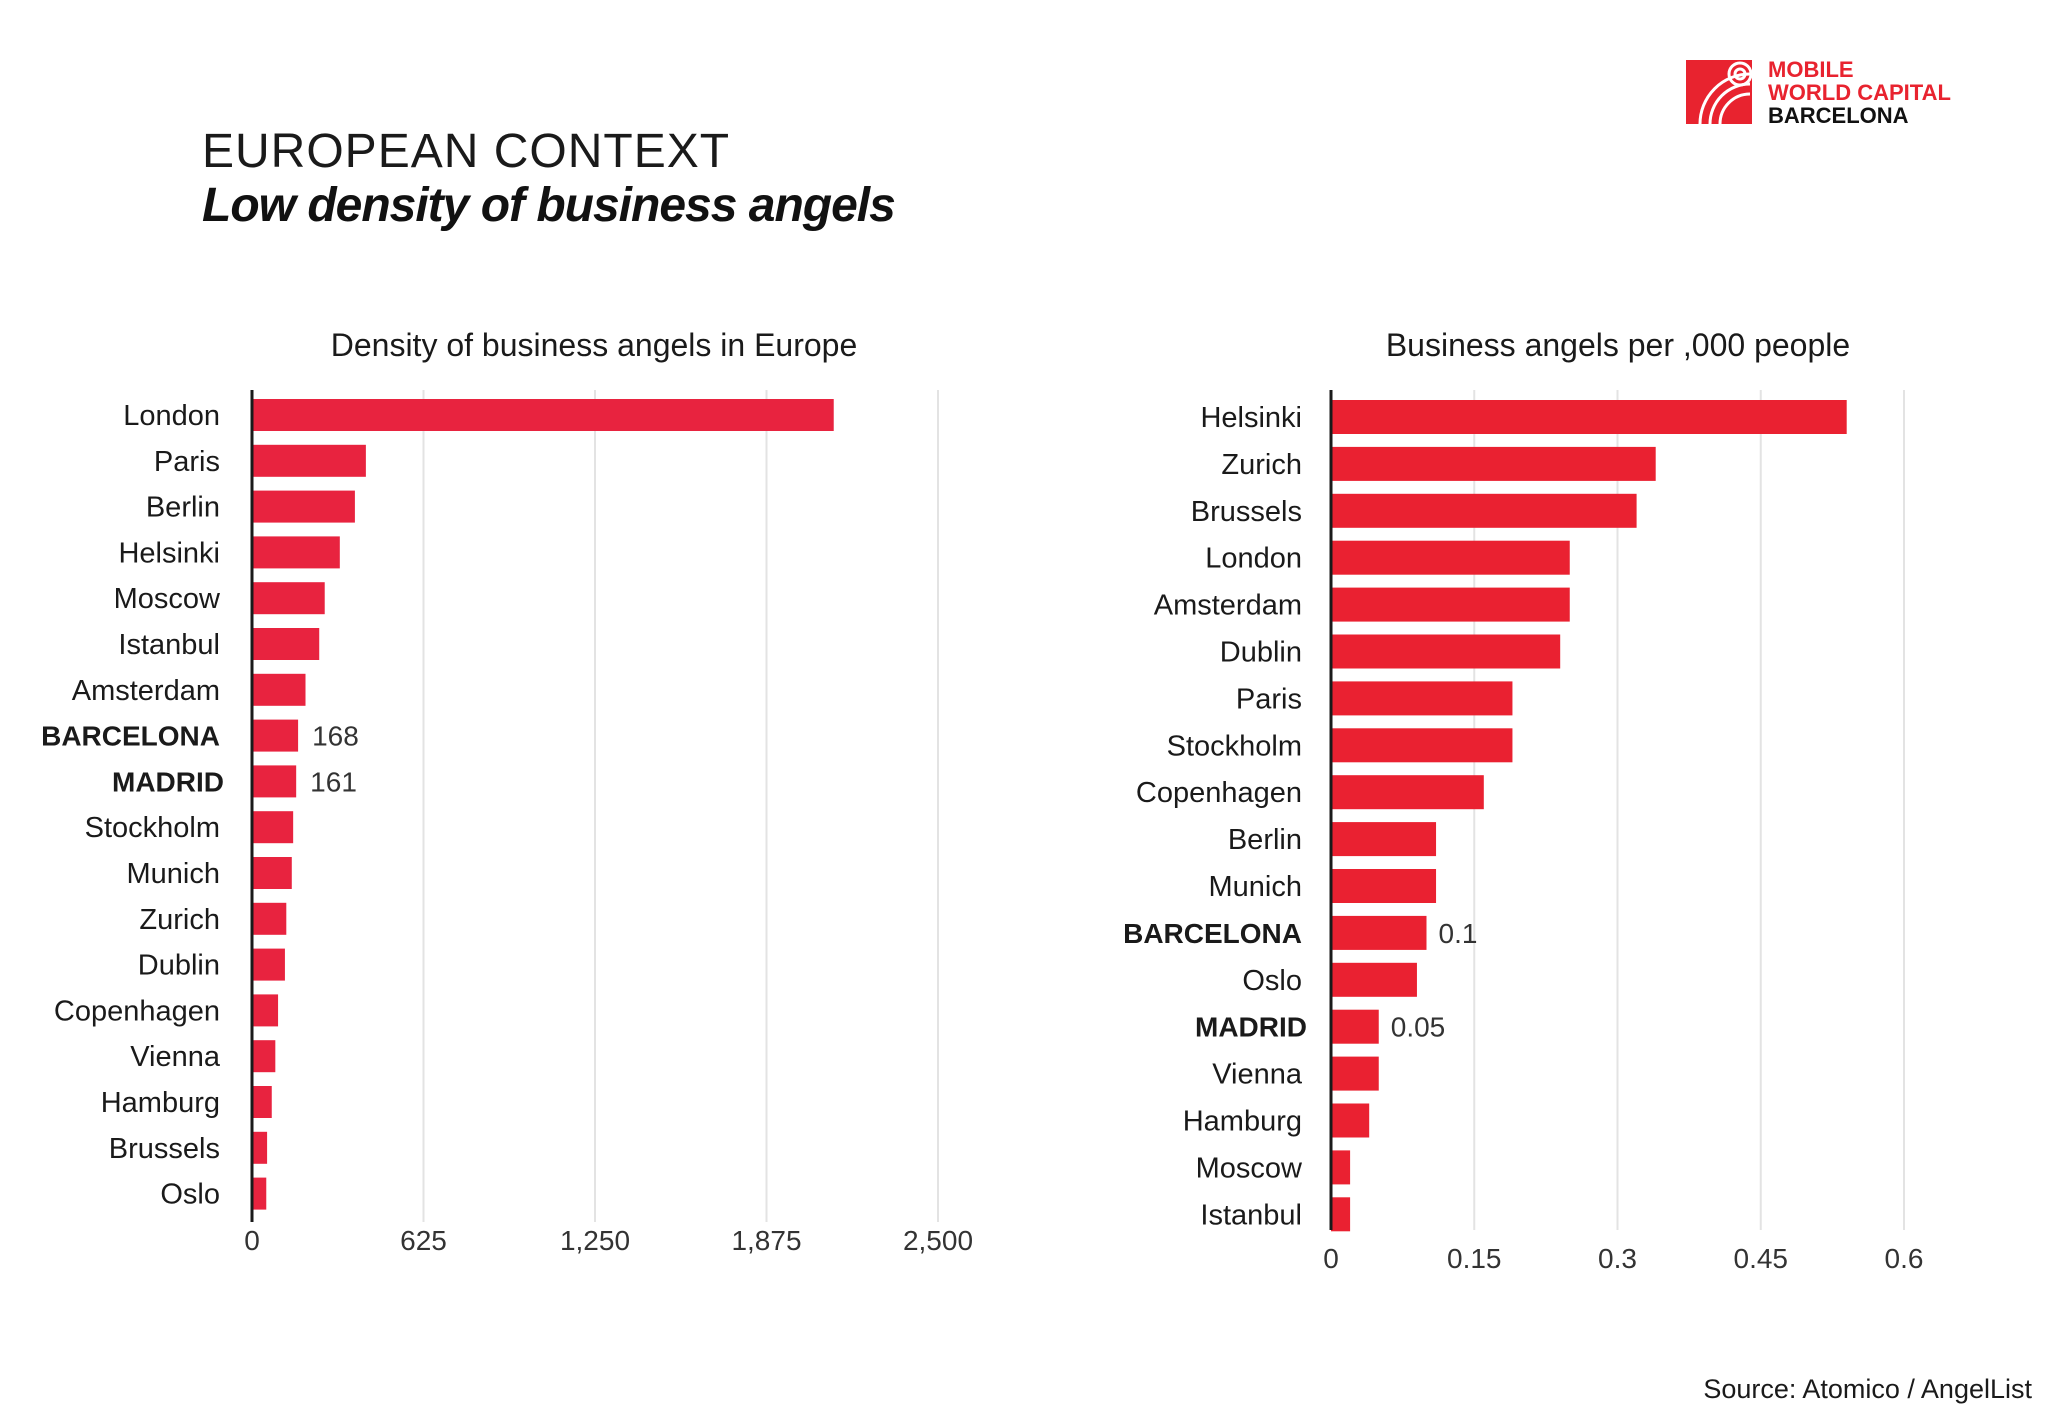 The width and height of the screenshot is (2048, 1418). Describe the element at coordinates (1331, 1258) in the screenshot. I see `c2-x-tick-label: 0` at that location.